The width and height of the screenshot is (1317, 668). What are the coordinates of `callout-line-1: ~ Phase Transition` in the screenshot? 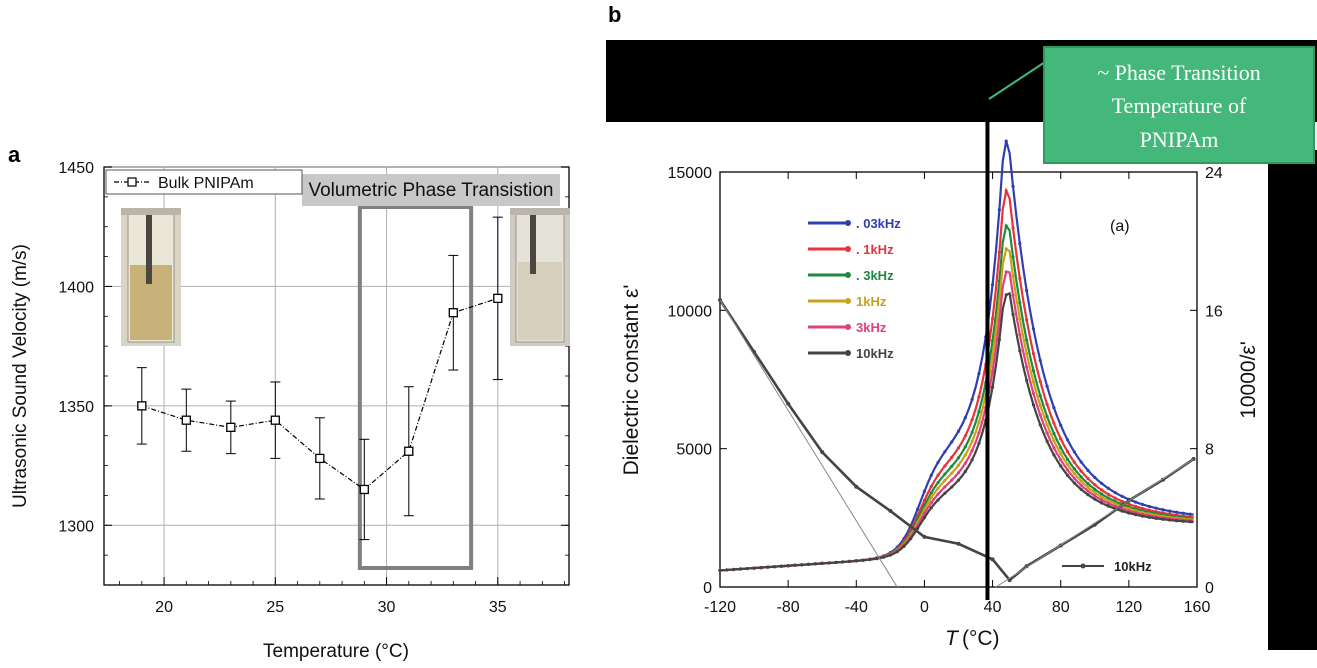 It's located at (1179, 72).